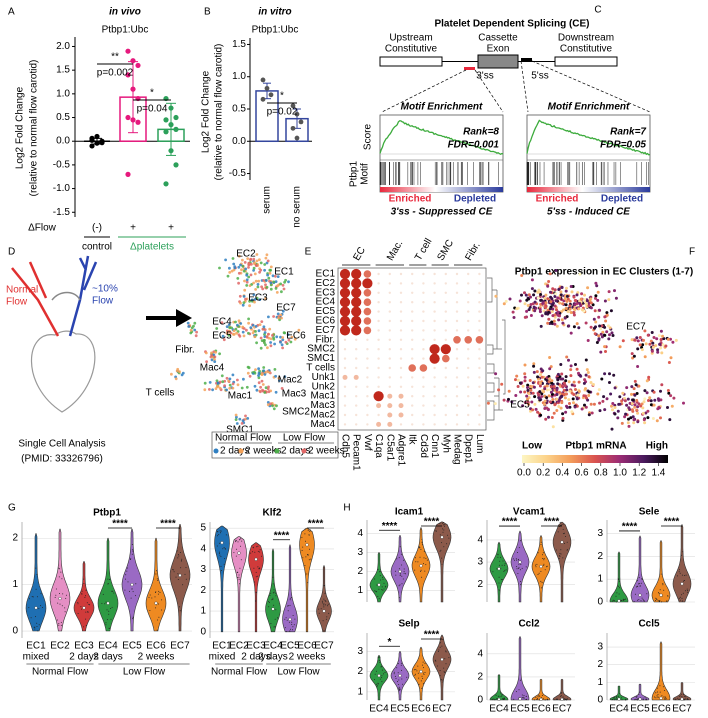 Image resolution: width=708 pixels, height=718 pixels. I want to click on data-point, so click(301, 122).